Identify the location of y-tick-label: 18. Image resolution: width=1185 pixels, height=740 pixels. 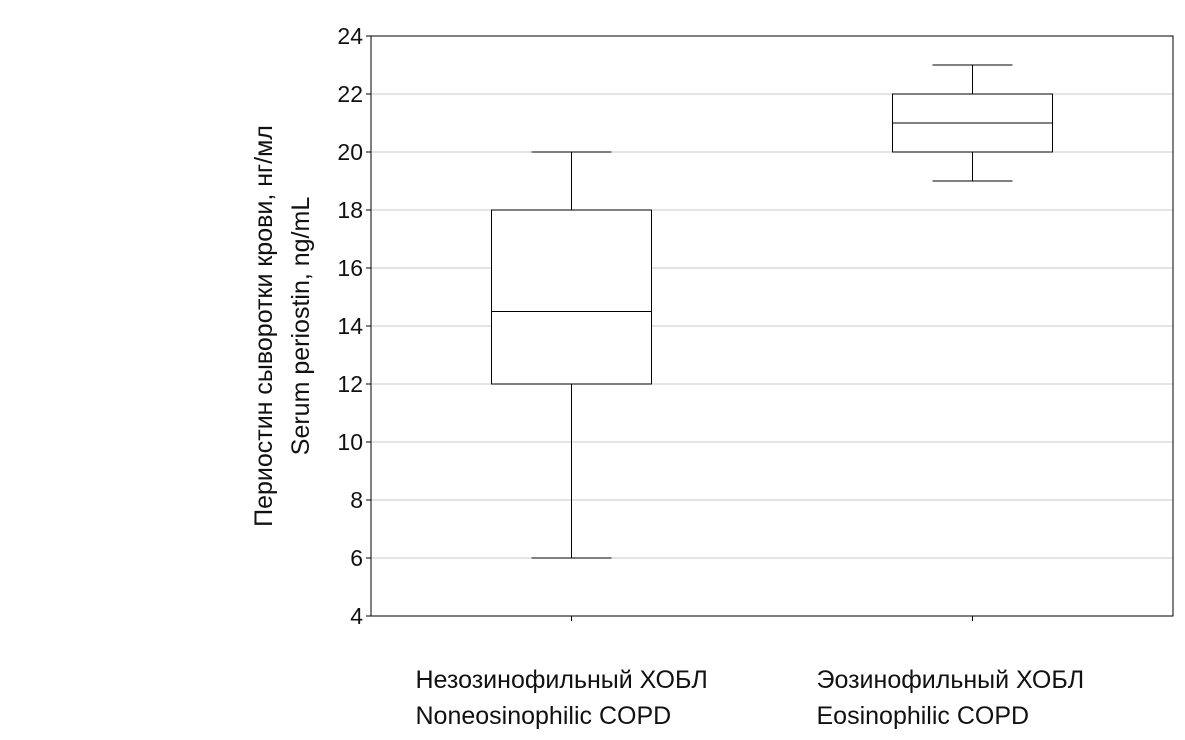
(350, 210).